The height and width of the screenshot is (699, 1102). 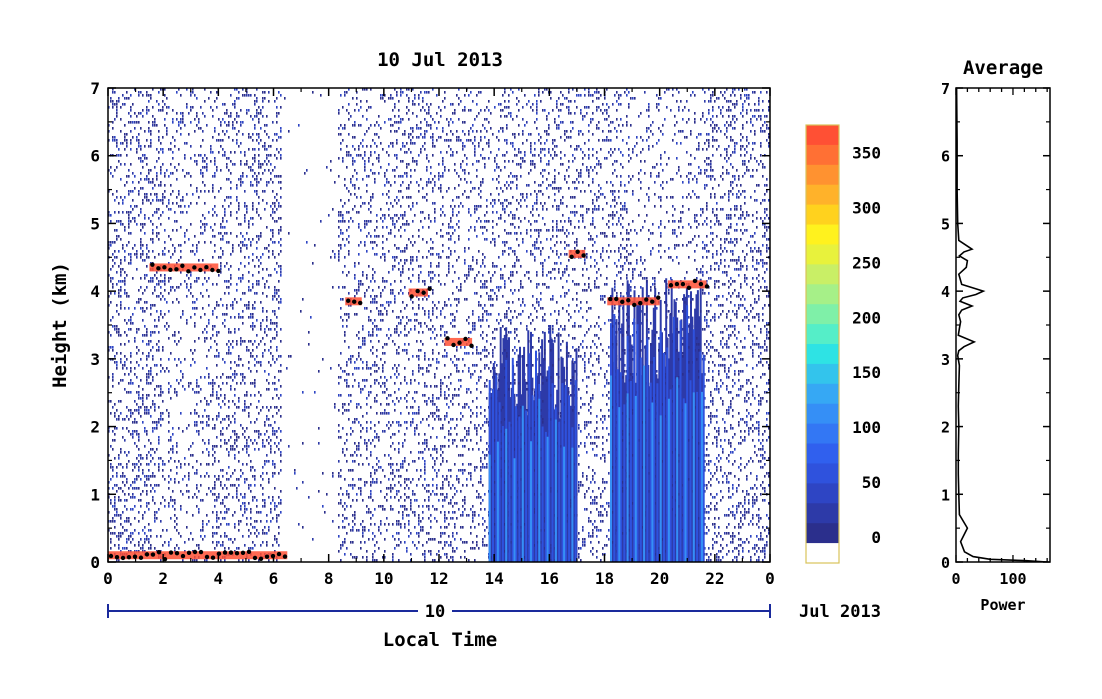 I want to click on date-axis-label-bg, so click(x=435, y=611).